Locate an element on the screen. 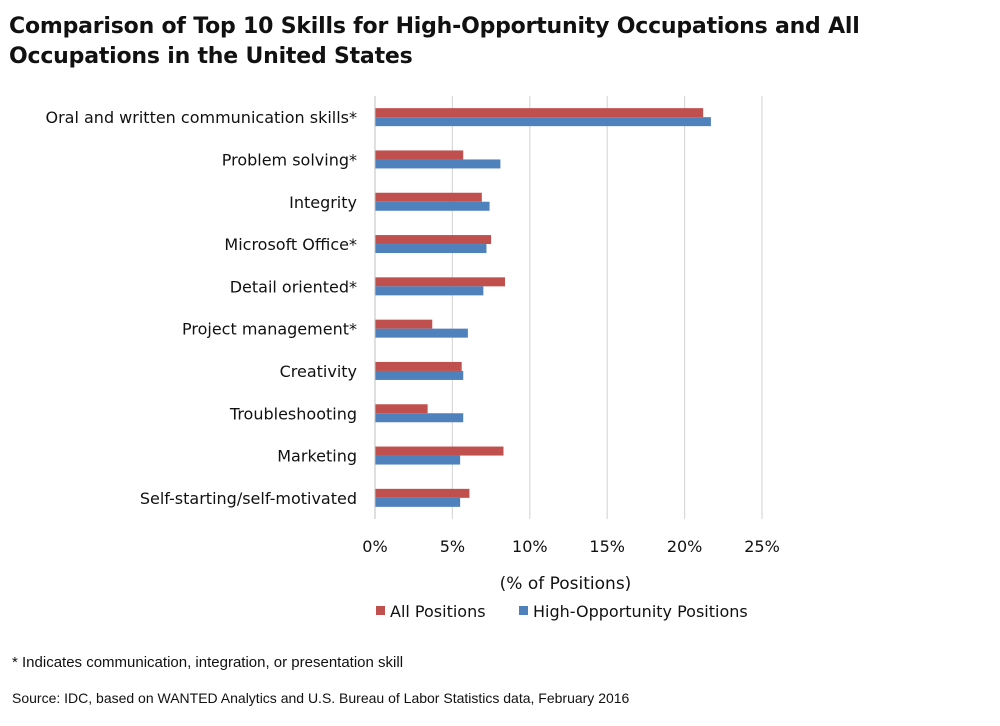 This screenshot has width=1000, height=726. x-tick-label: 5% is located at coordinates (452, 546).